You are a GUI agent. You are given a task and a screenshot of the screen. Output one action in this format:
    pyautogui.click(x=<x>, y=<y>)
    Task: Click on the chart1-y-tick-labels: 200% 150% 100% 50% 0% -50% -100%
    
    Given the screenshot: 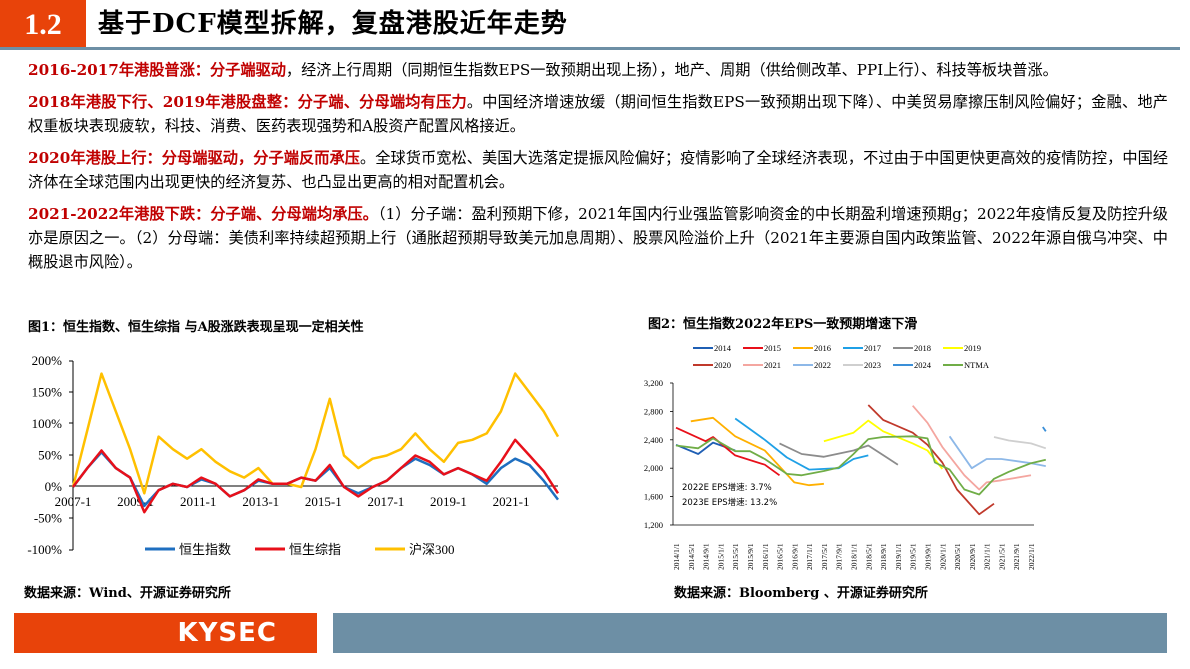 What is the action you would take?
    pyautogui.click(x=44, y=455)
    